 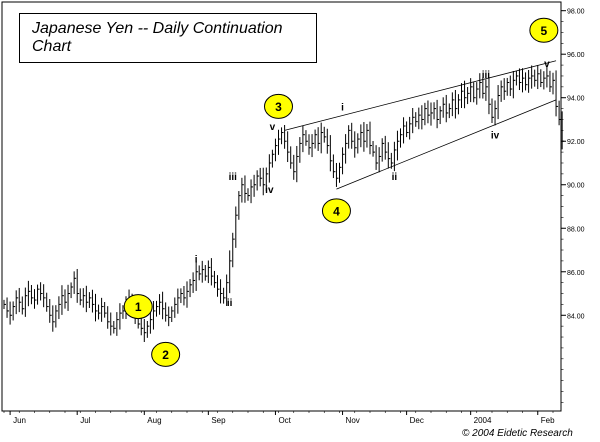 I want to click on x-tick-label: Nov, so click(x=353, y=420).